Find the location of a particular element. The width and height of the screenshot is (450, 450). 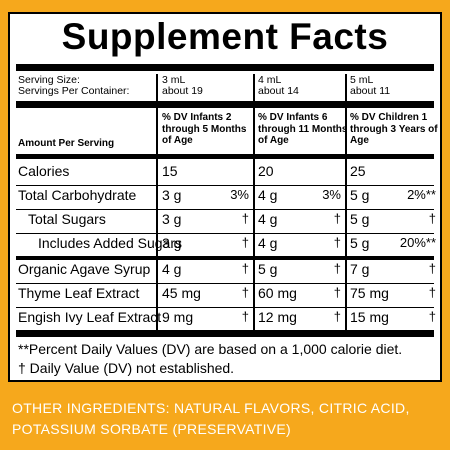

serving-rule is located at coordinates (225, 104).